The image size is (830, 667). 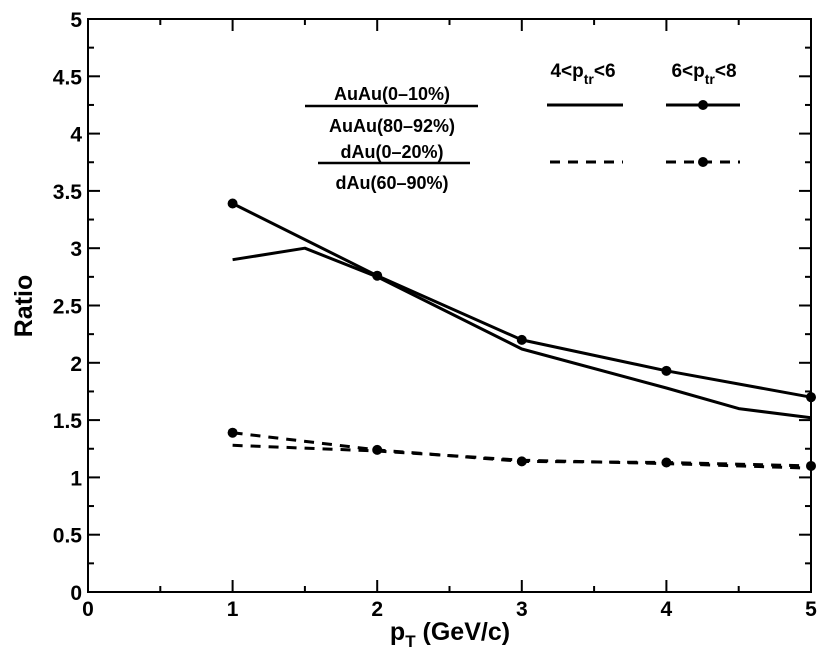 I want to click on y-tick-label: 2.5, so click(x=68, y=307).